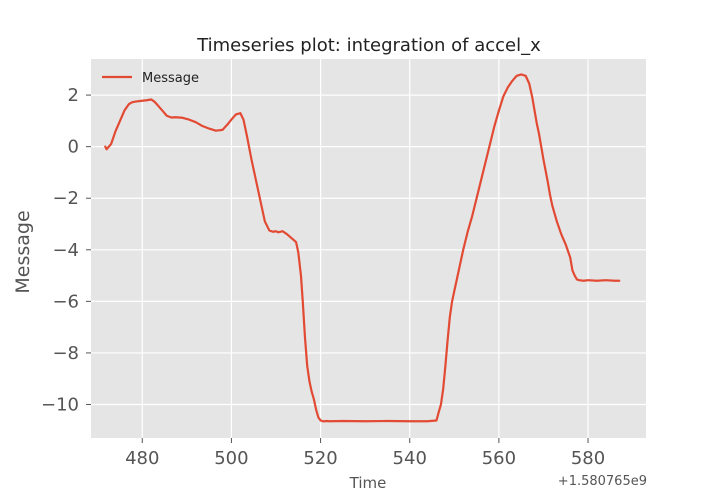 The width and height of the screenshot is (719, 498). Describe the element at coordinates (320, 458) in the screenshot. I see `x-tick-label: 520` at that location.